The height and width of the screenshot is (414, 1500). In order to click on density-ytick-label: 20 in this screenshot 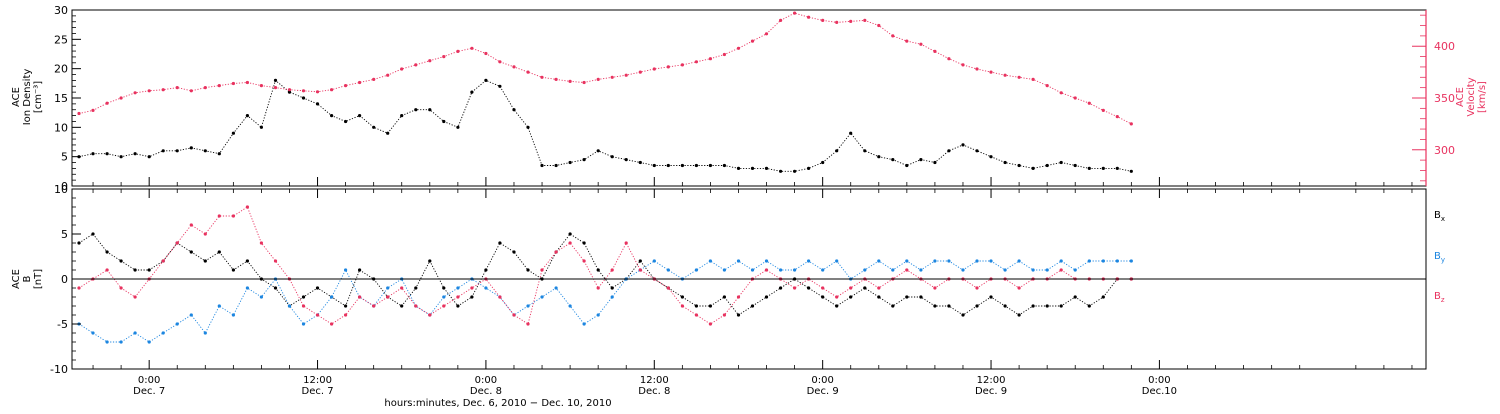, I will do `click(61, 69)`.